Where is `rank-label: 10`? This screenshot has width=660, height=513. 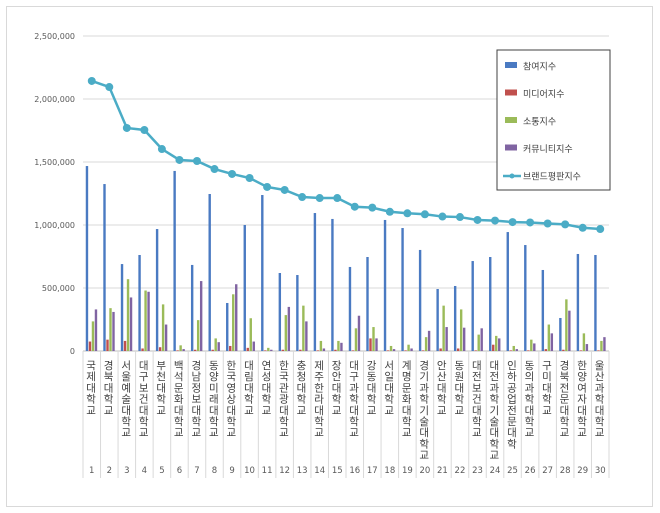 rank-label: 10 is located at coordinates (249, 471).